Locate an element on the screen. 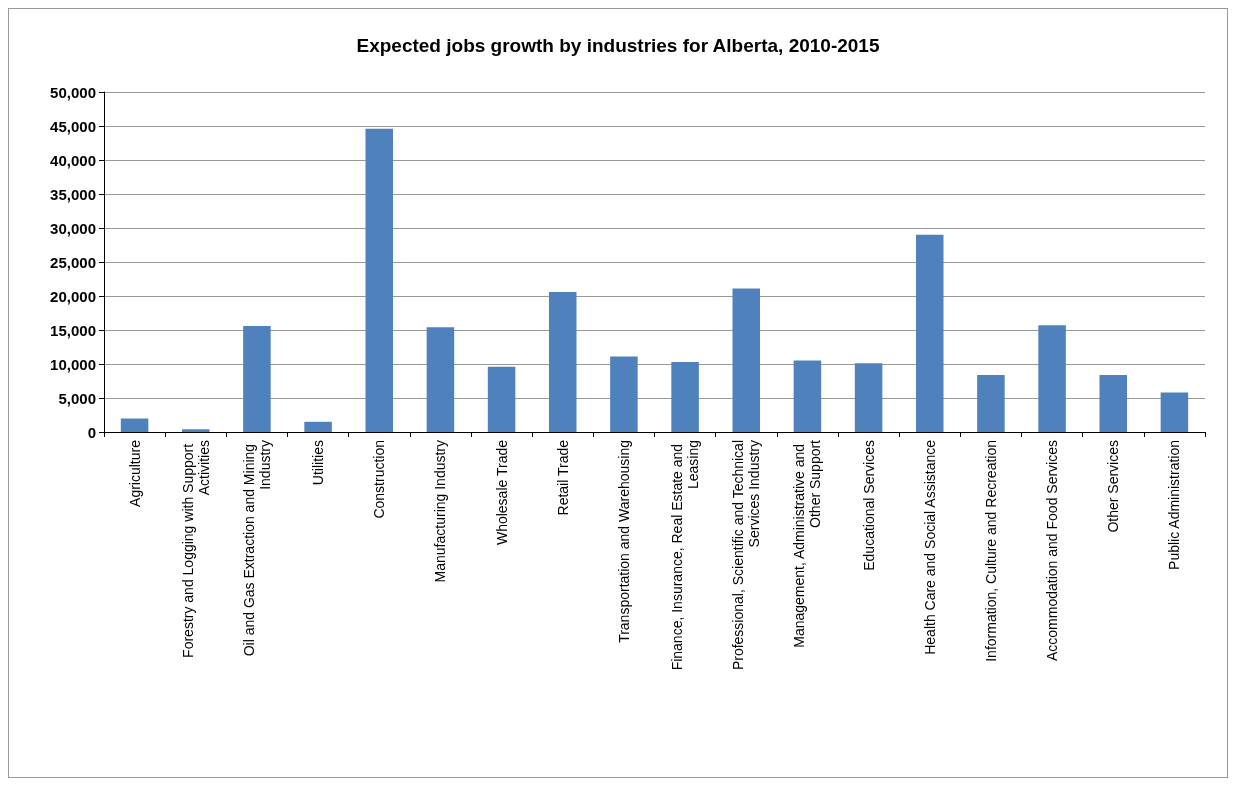 The width and height of the screenshot is (1236, 788). x-tick-label: Retail Trade is located at coordinates (562, 477).